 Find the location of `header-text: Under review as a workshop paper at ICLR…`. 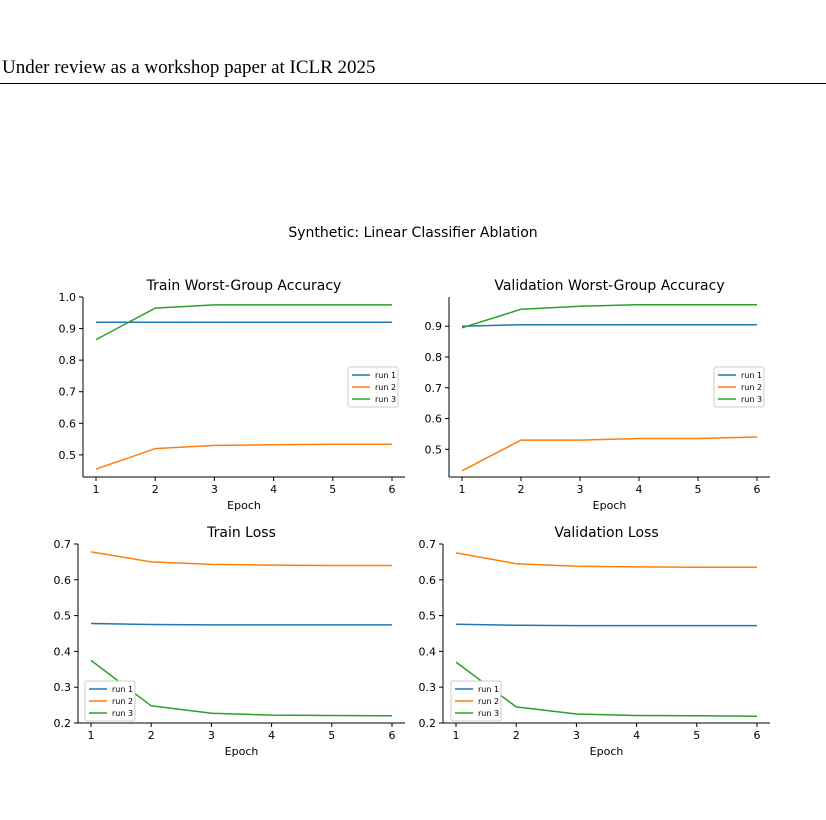

header-text: Under review as a workshop paper at ICLR… is located at coordinates (189, 67).